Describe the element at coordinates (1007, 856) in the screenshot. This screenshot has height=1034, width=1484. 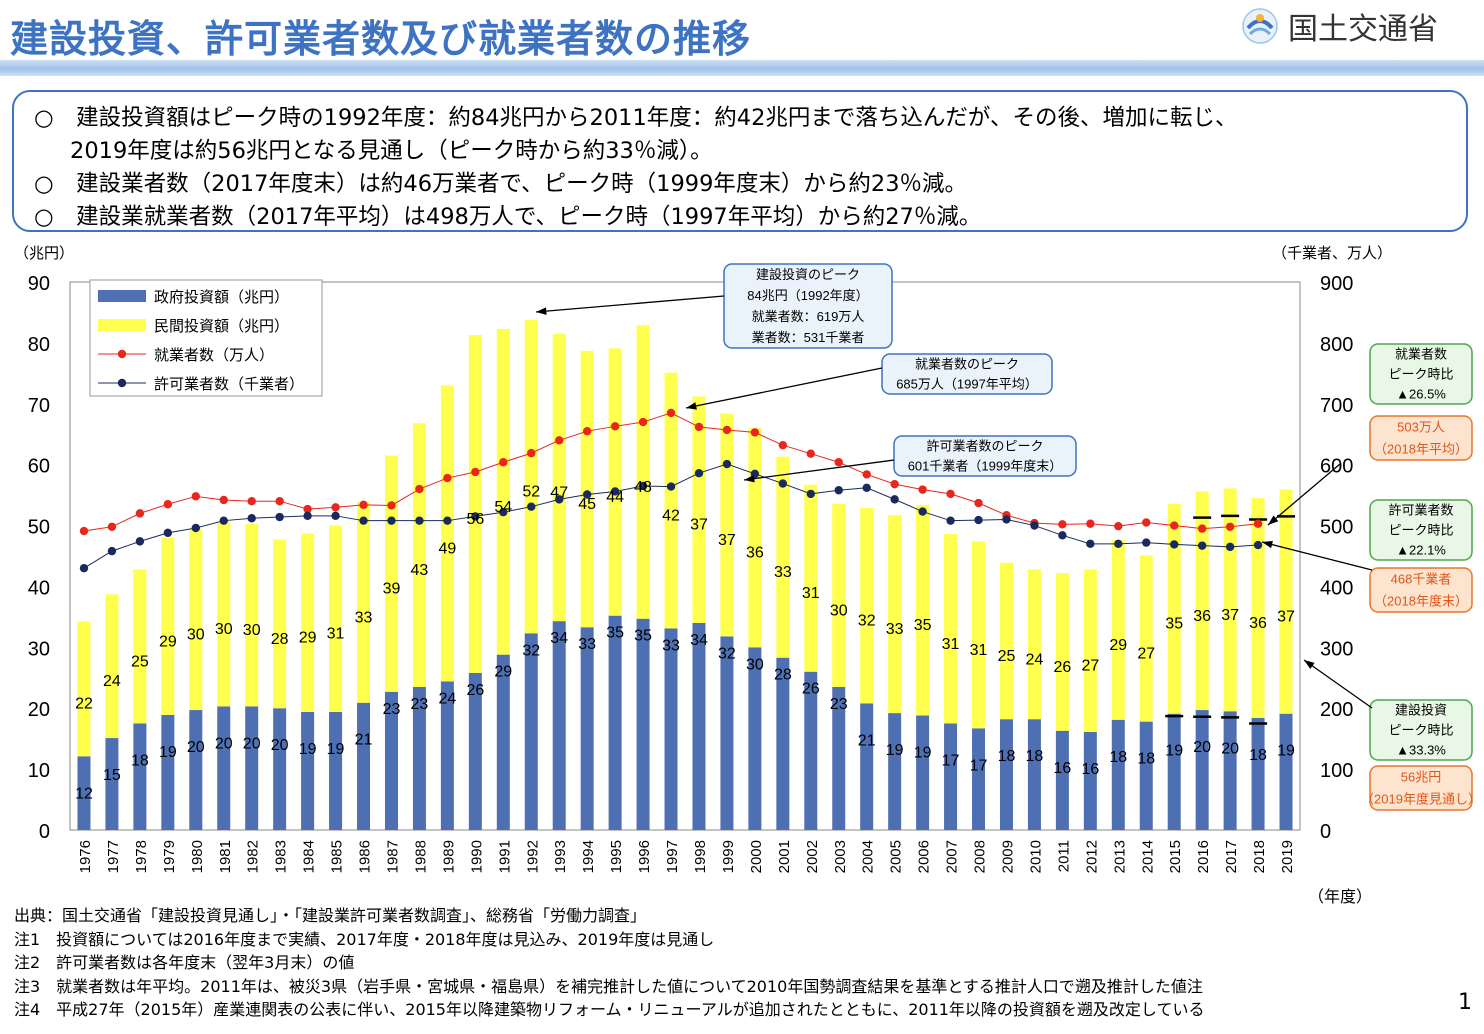
I see `x-tick-label: 2009` at that location.